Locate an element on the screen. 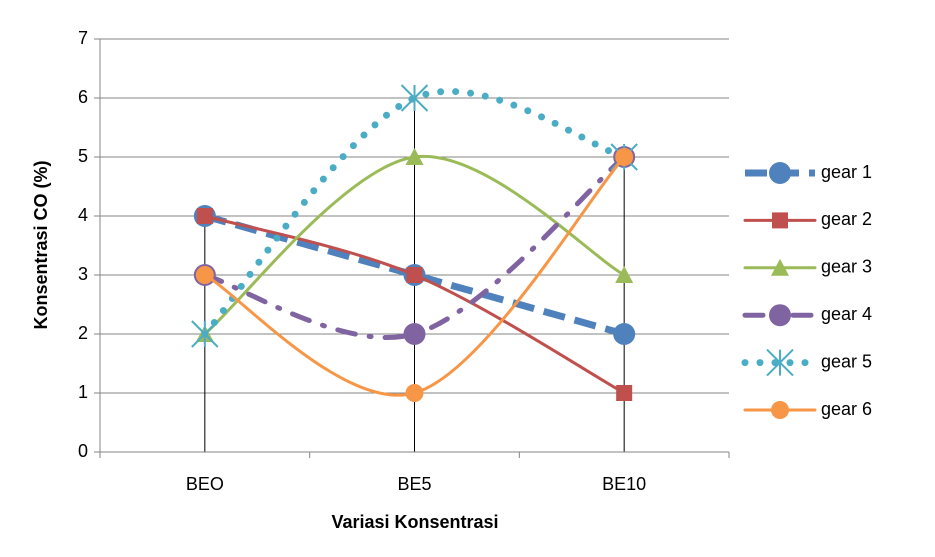  legend-item: gear 3 is located at coordinates (807, 267).